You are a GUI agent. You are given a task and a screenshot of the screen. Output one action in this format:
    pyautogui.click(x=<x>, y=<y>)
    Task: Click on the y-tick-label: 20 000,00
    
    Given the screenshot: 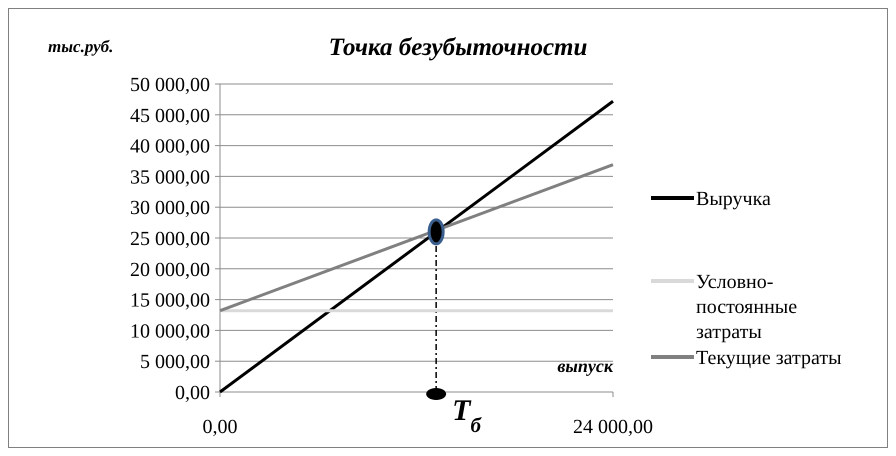 What is the action you would take?
    pyautogui.click(x=170, y=269)
    